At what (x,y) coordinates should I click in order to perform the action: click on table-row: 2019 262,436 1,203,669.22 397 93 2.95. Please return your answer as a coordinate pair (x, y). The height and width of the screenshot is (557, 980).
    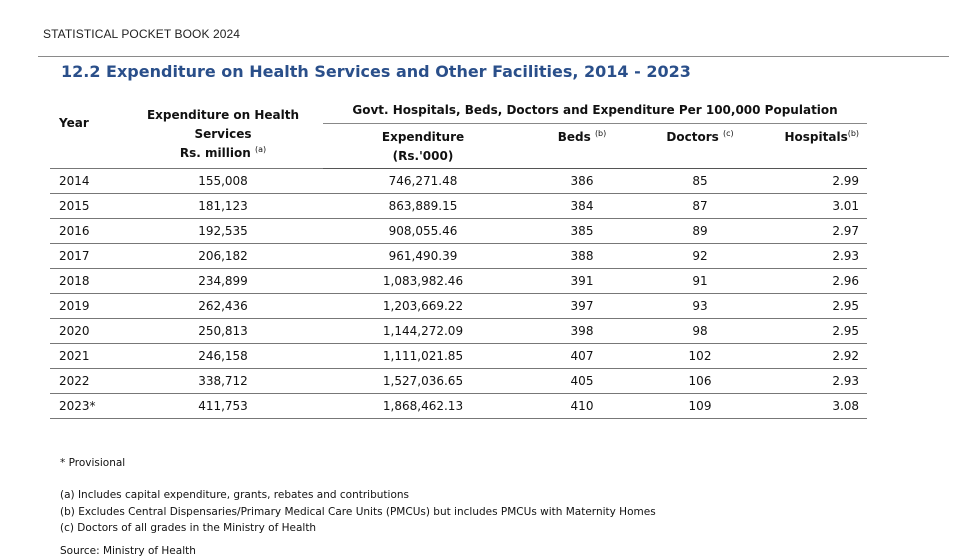
    Looking at the image, I should click on (459, 306).